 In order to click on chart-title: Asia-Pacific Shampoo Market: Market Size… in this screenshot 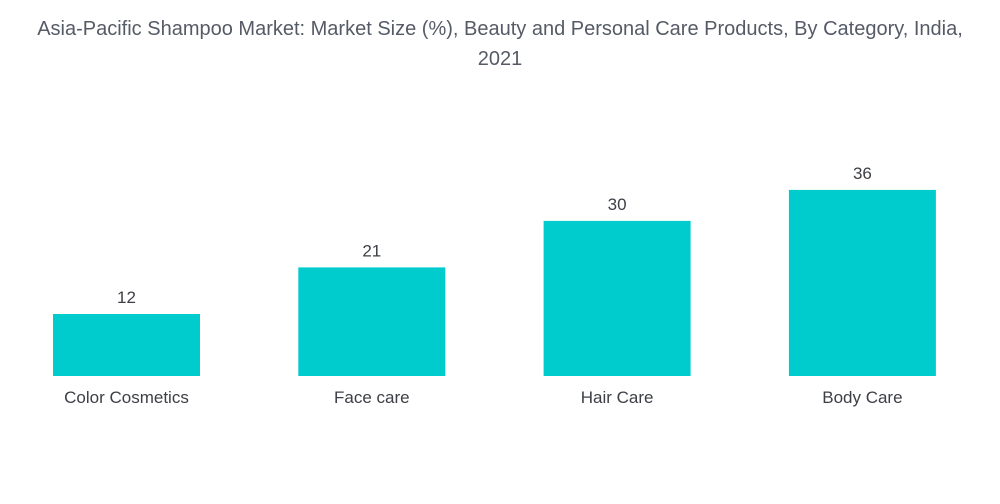, I will do `click(500, 44)`.